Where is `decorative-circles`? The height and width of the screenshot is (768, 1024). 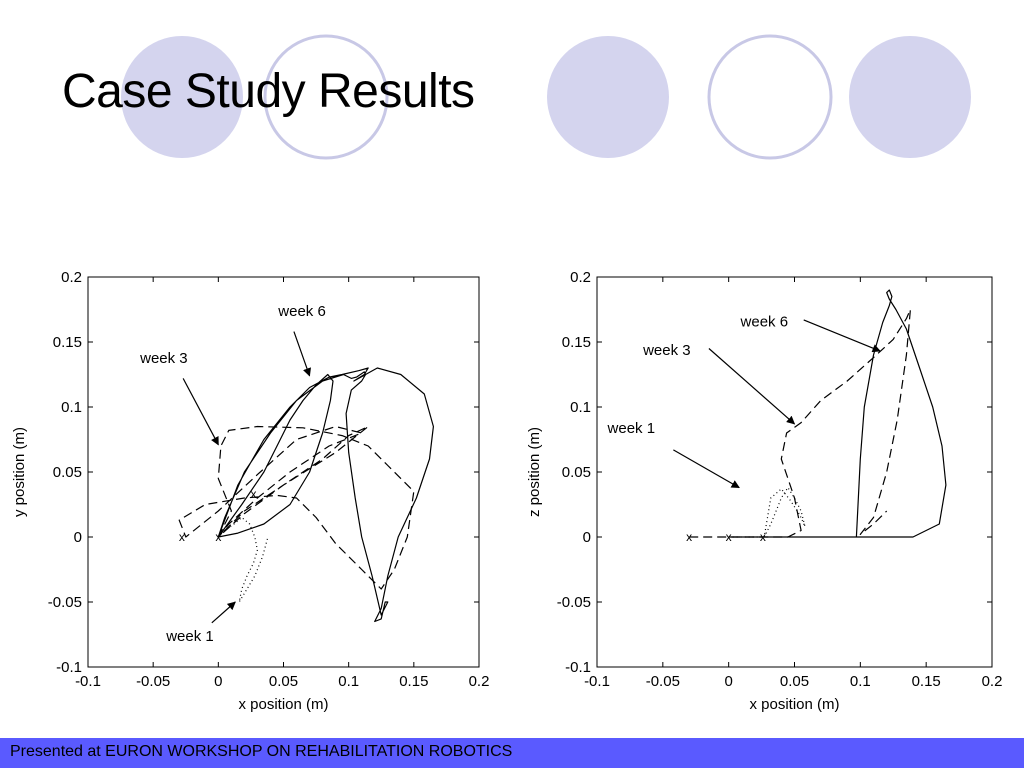 decorative-circles is located at coordinates (546, 97).